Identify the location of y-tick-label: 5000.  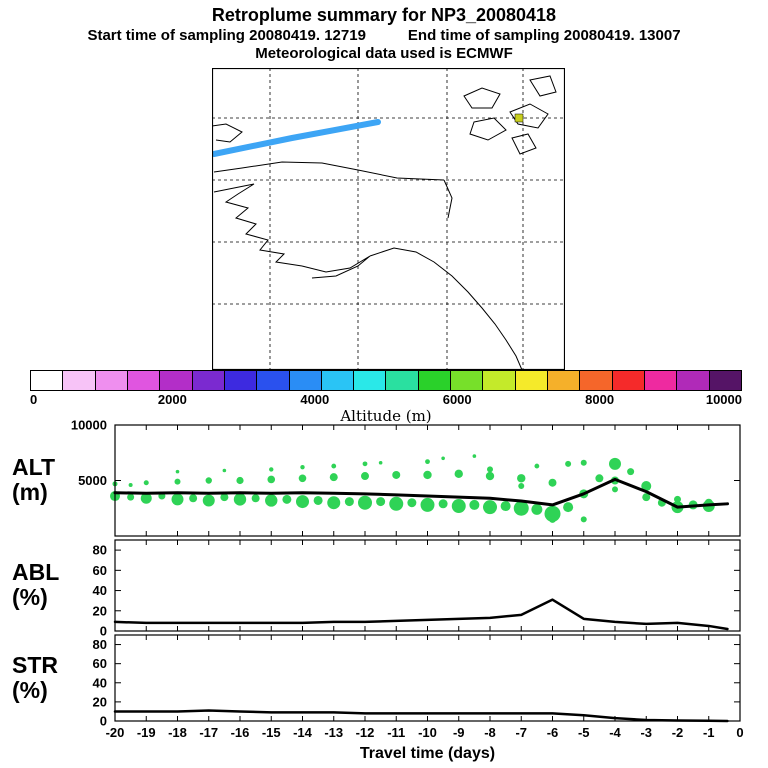
(92, 480).